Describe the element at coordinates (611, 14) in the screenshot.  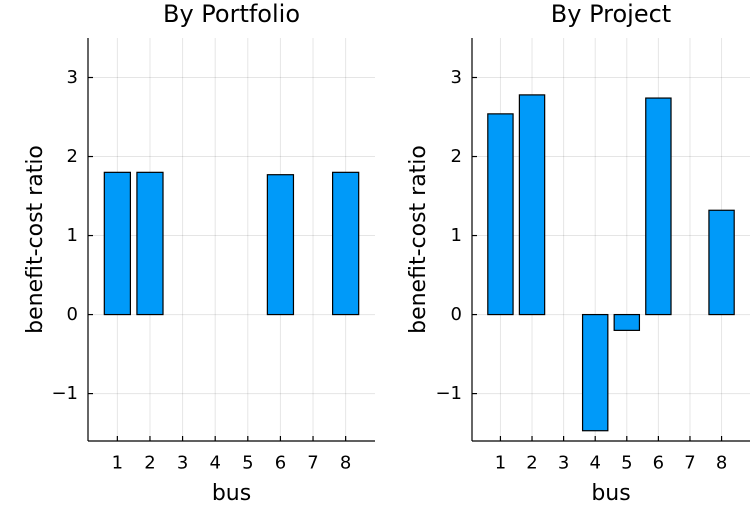
I see `chart-title: By Project` at that location.